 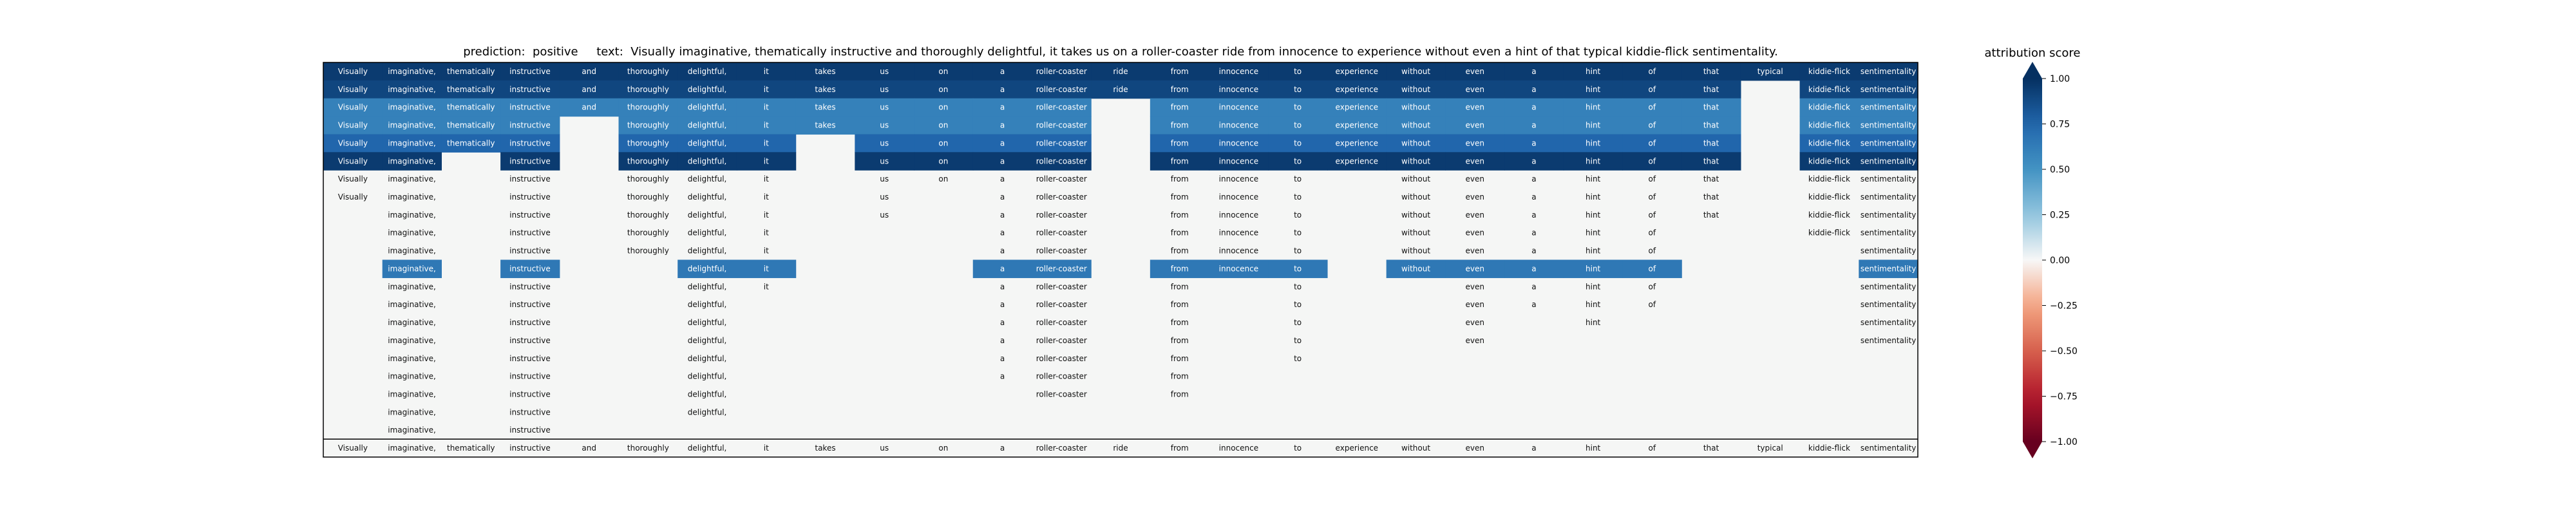 What do you see at coordinates (2033, 70) in the screenshot?
I see `colorbar-top-extend` at bounding box center [2033, 70].